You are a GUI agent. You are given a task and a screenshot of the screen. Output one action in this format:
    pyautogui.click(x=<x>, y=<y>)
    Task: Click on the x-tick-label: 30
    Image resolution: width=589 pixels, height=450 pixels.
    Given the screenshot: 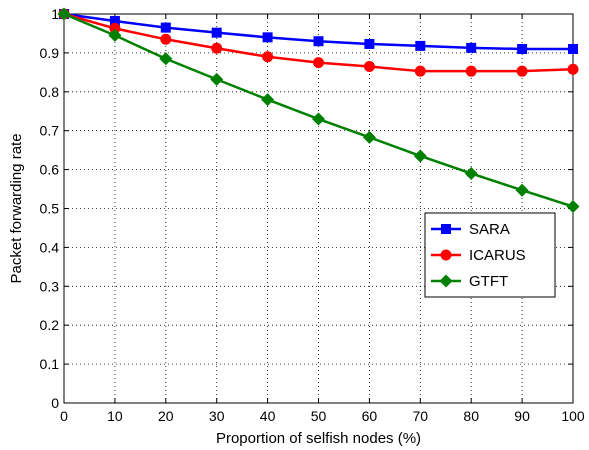 What is the action you would take?
    pyautogui.click(x=217, y=416)
    